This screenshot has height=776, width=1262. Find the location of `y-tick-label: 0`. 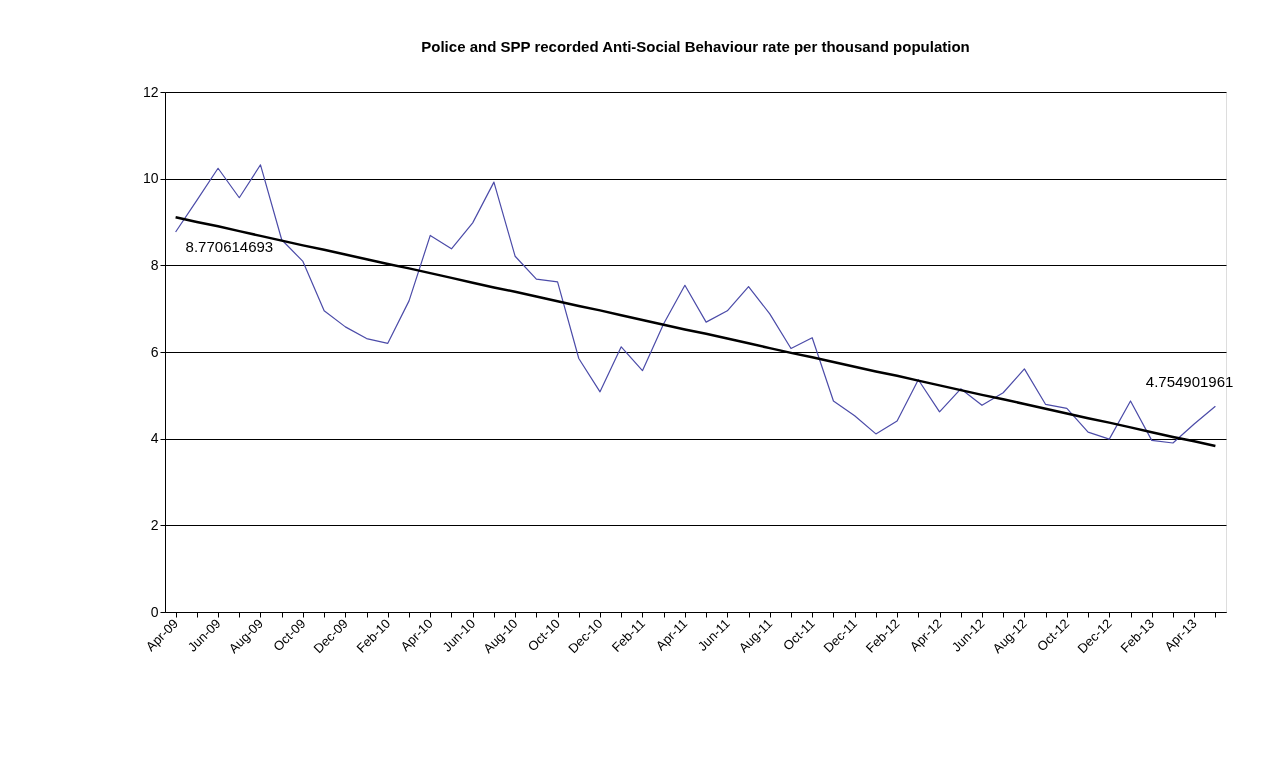

y-tick-label: 0 is located at coordinates (154, 611).